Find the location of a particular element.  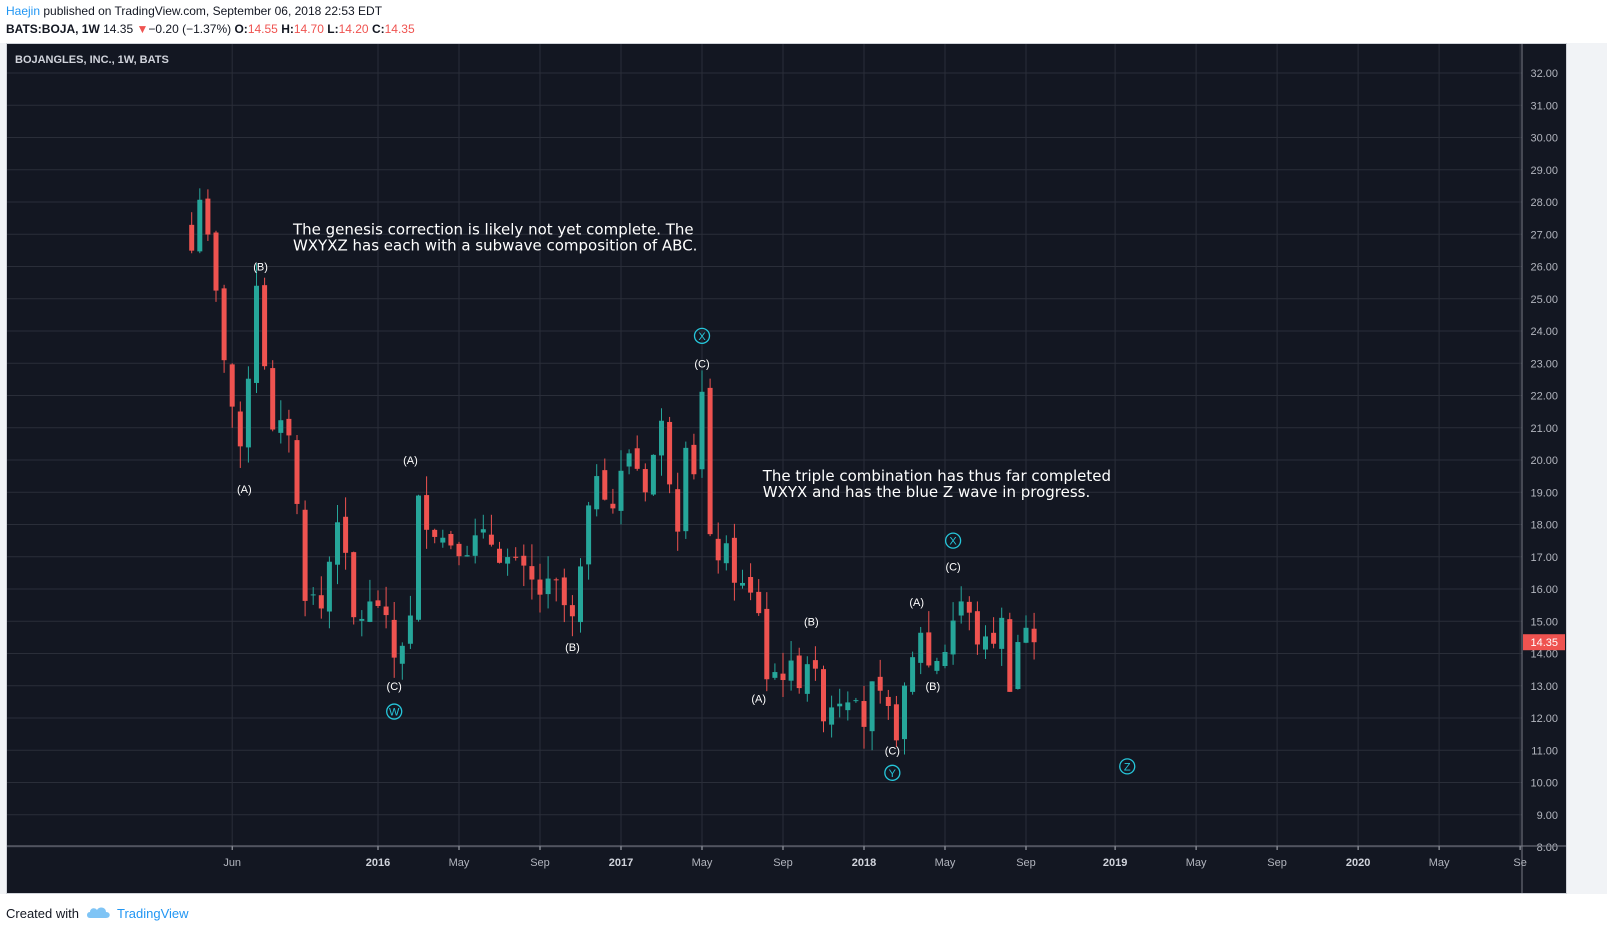

time-tick-label: 2018 is located at coordinates (864, 863).